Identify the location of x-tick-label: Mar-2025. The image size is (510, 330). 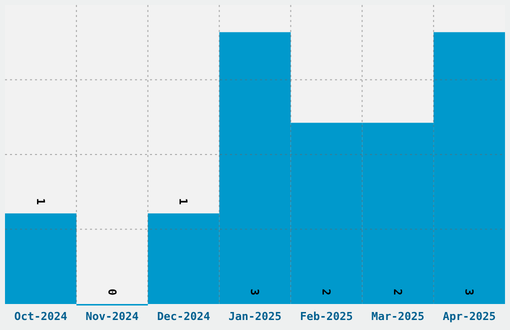
(397, 316).